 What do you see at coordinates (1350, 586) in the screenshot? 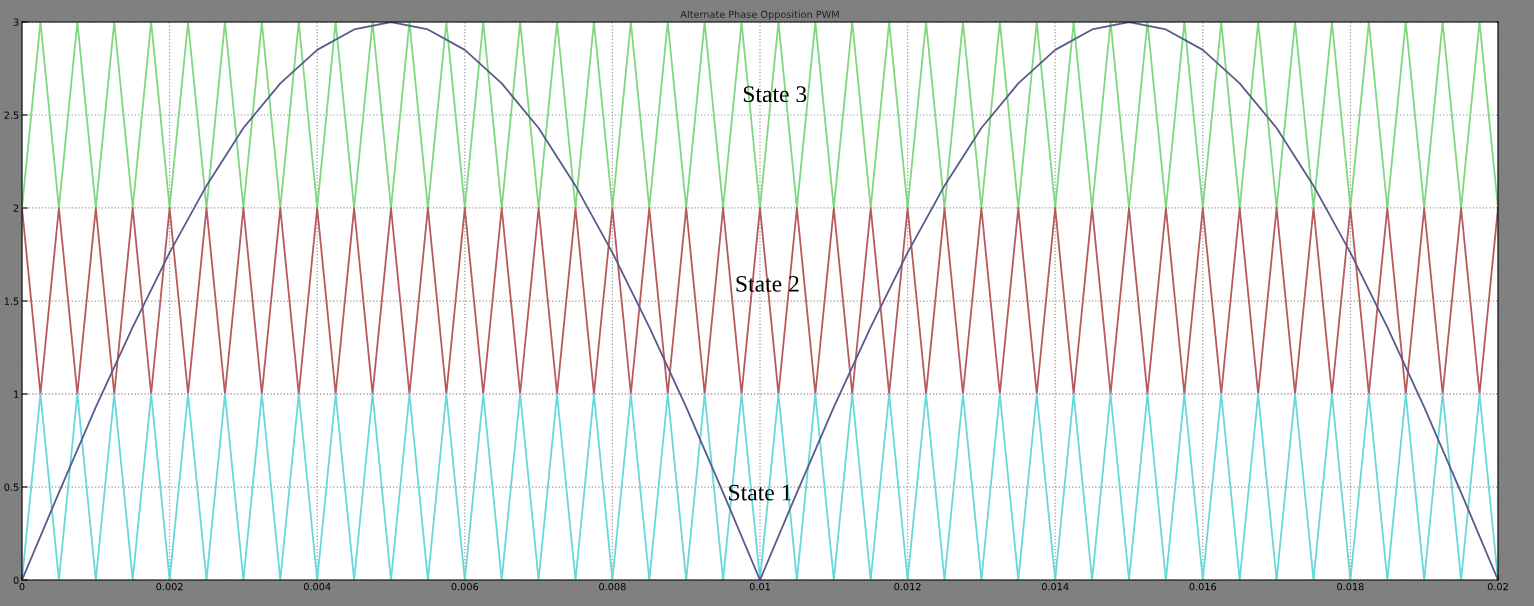
I see `x-tick-label: 0.018` at bounding box center [1350, 586].